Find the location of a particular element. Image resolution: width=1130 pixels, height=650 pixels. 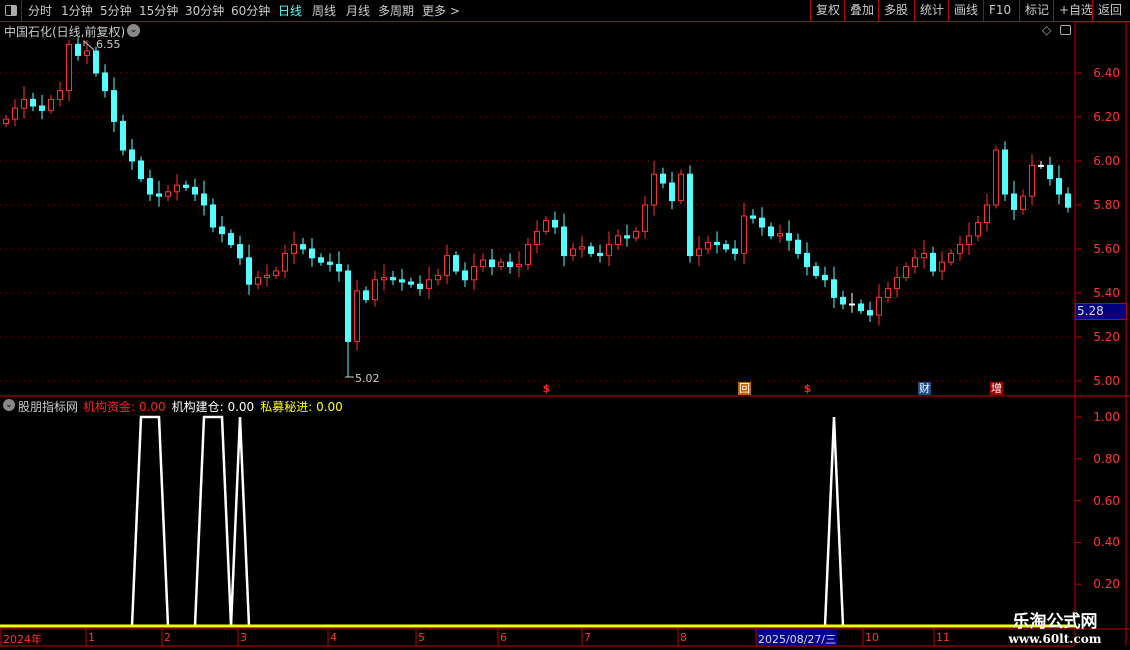

indicator-label: 机构建仓: is located at coordinates (197, 407).